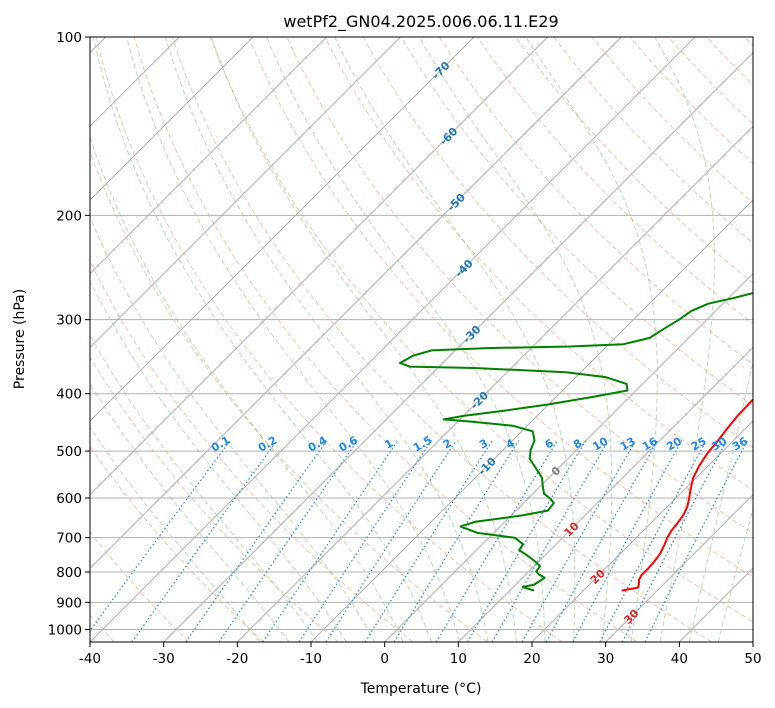  Describe the element at coordinates (65, 630) in the screenshot. I see `y-tick-label: 1000` at that location.